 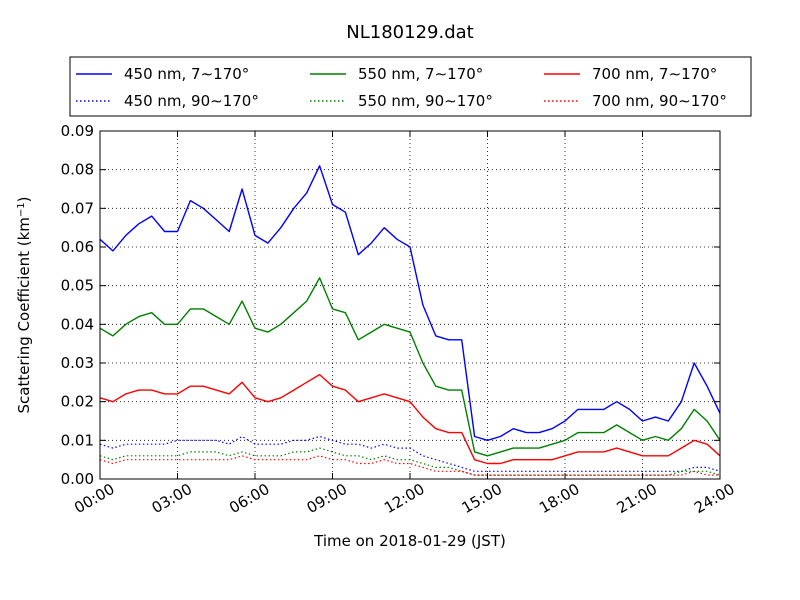 What do you see at coordinates (659, 101) in the screenshot?
I see `legend-label-5: 700 nm, 90∼170°` at bounding box center [659, 101].